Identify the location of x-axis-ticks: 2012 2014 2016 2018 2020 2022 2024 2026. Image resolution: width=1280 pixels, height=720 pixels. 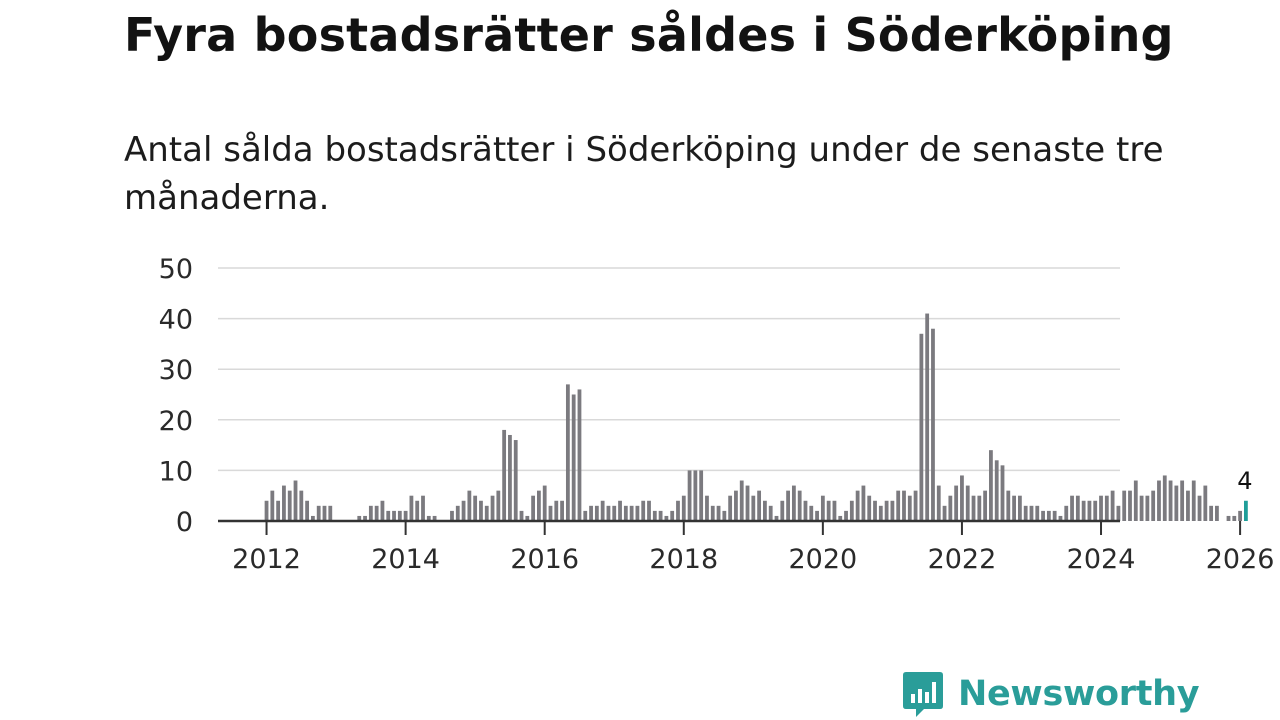
(753, 548).